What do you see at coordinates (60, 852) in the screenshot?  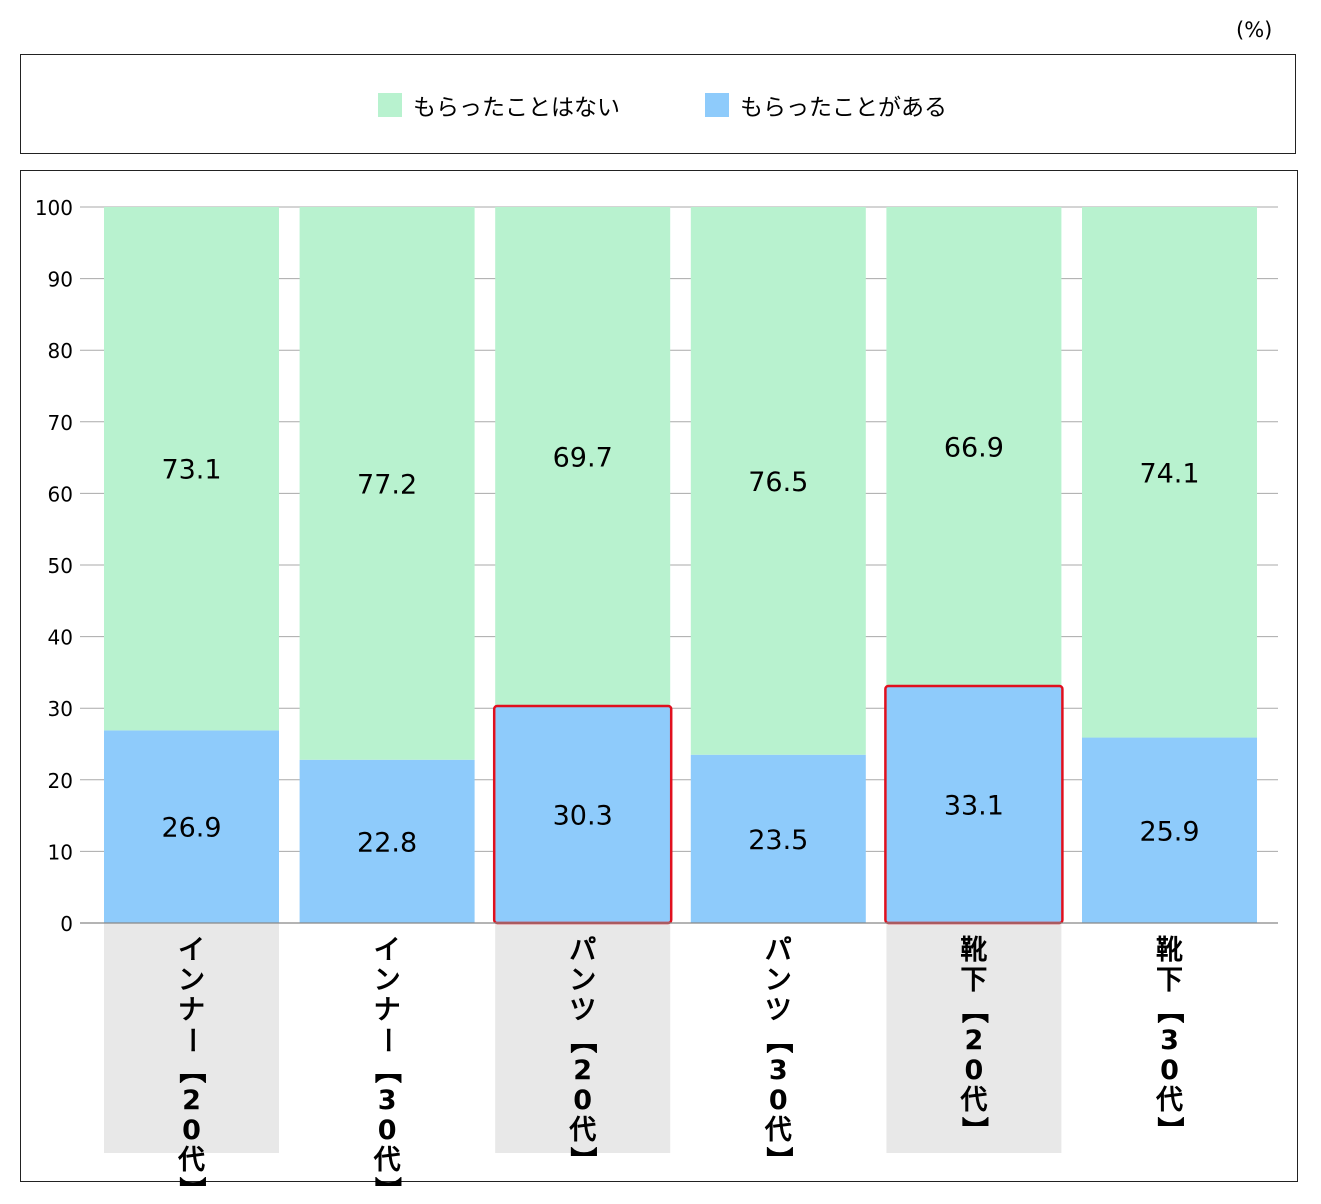 I see `y-tick-label: 10` at bounding box center [60, 852].